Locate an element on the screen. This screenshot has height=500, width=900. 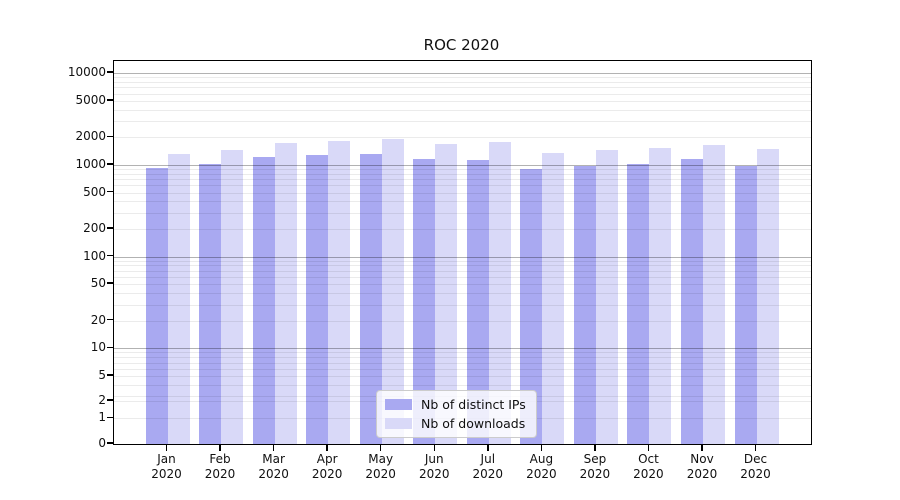
x-tick-month: Oct is located at coordinates (648, 459).